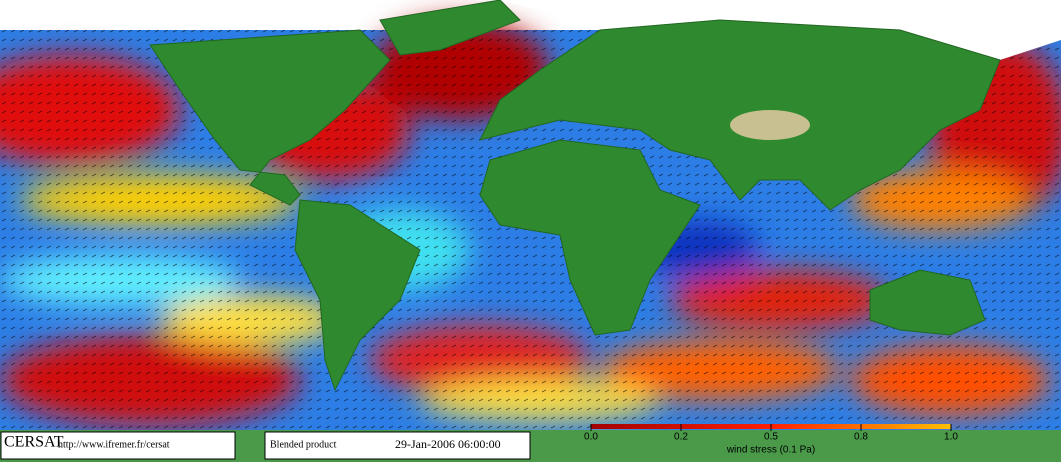 Image resolution: width=1061 pixels, height=462 pixels. I want to click on url: http://www.ifremer.fr/cersat, so click(114, 444).